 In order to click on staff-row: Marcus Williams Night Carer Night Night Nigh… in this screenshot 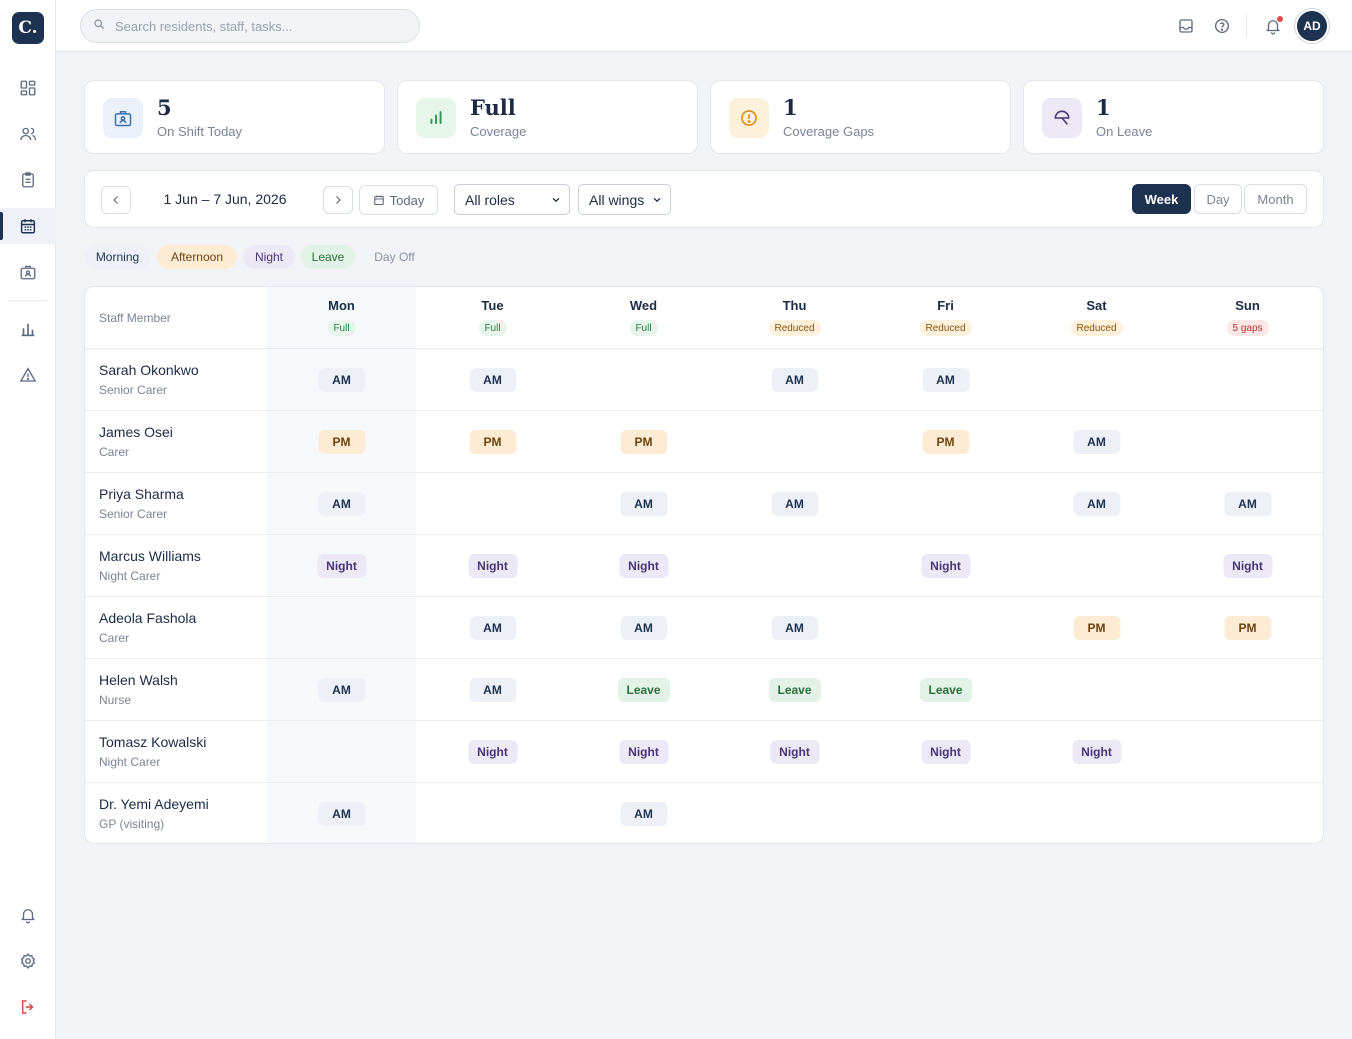, I will do `click(704, 566)`.